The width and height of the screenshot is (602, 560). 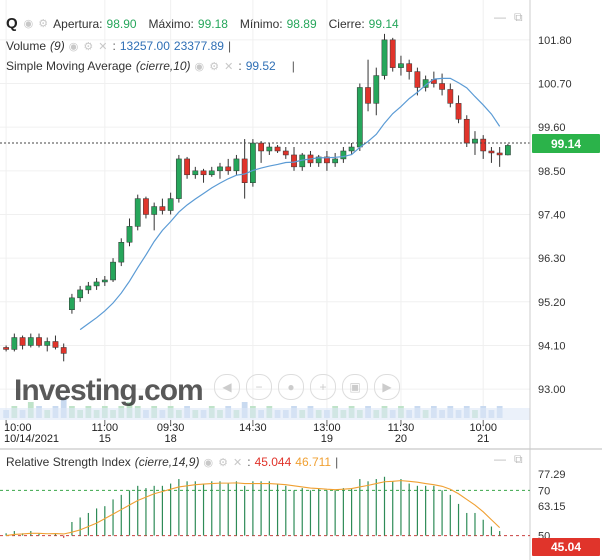 I want to click on rsi-grid, so click(x=265, y=513).